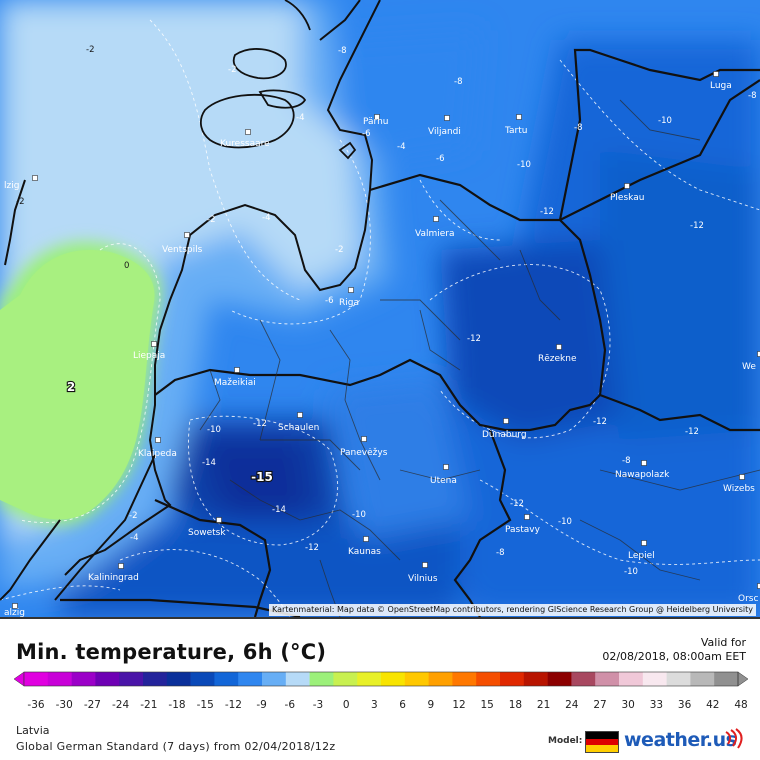  What do you see at coordinates (207, 533) in the screenshot?
I see `city-label: Sowetsk` at bounding box center [207, 533].